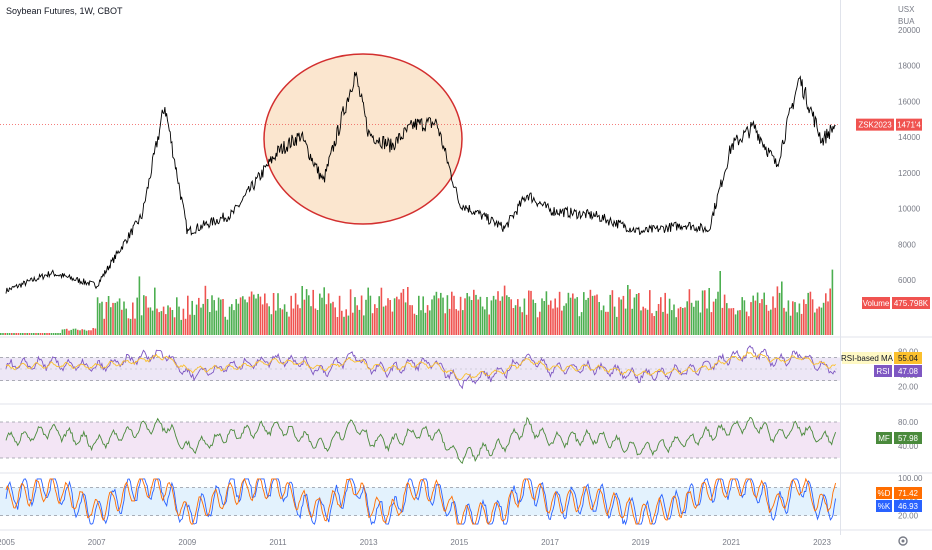 The height and width of the screenshot is (550, 932). What do you see at coordinates (421, 501) in the screenshot?
I see `-d-line` at bounding box center [421, 501].